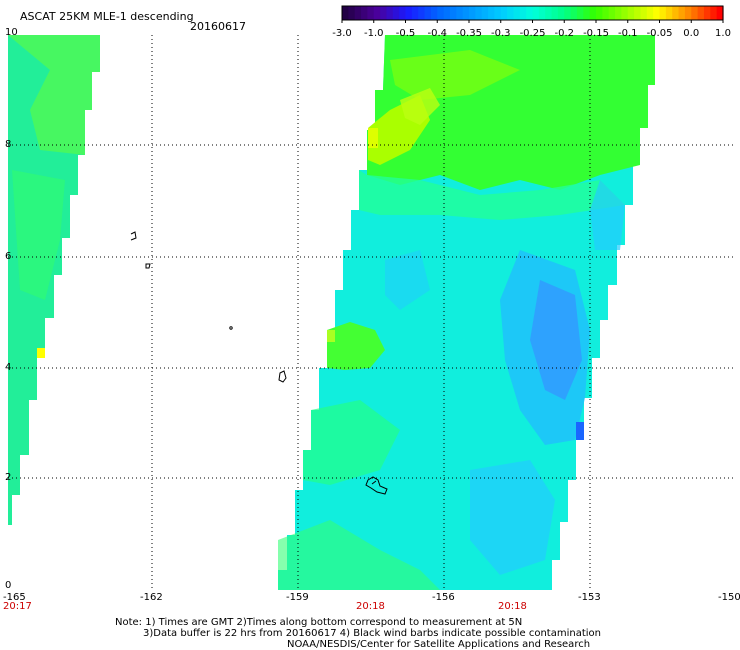 This screenshot has width=740, height=650. Describe the element at coordinates (342, 33) in the screenshot. I see `colorbar-label: -3.0` at that location.